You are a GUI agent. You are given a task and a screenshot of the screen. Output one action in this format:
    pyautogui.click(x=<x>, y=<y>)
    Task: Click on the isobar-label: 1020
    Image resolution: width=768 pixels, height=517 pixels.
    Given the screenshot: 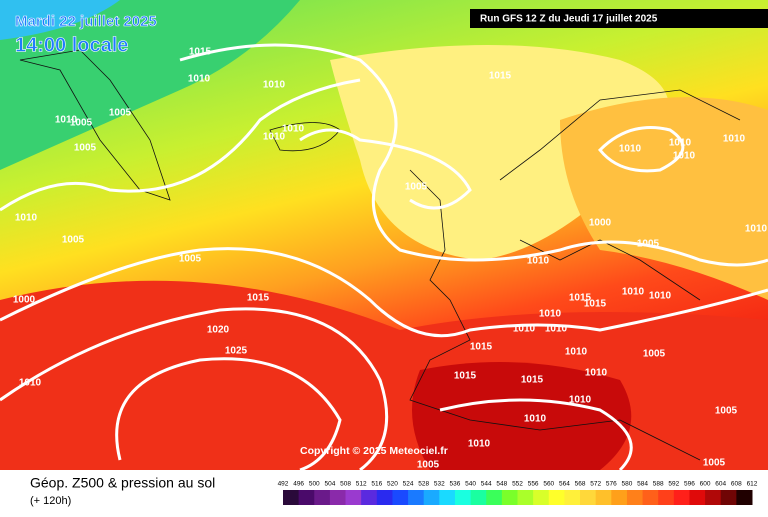 What is the action you would take?
    pyautogui.click(x=218, y=330)
    